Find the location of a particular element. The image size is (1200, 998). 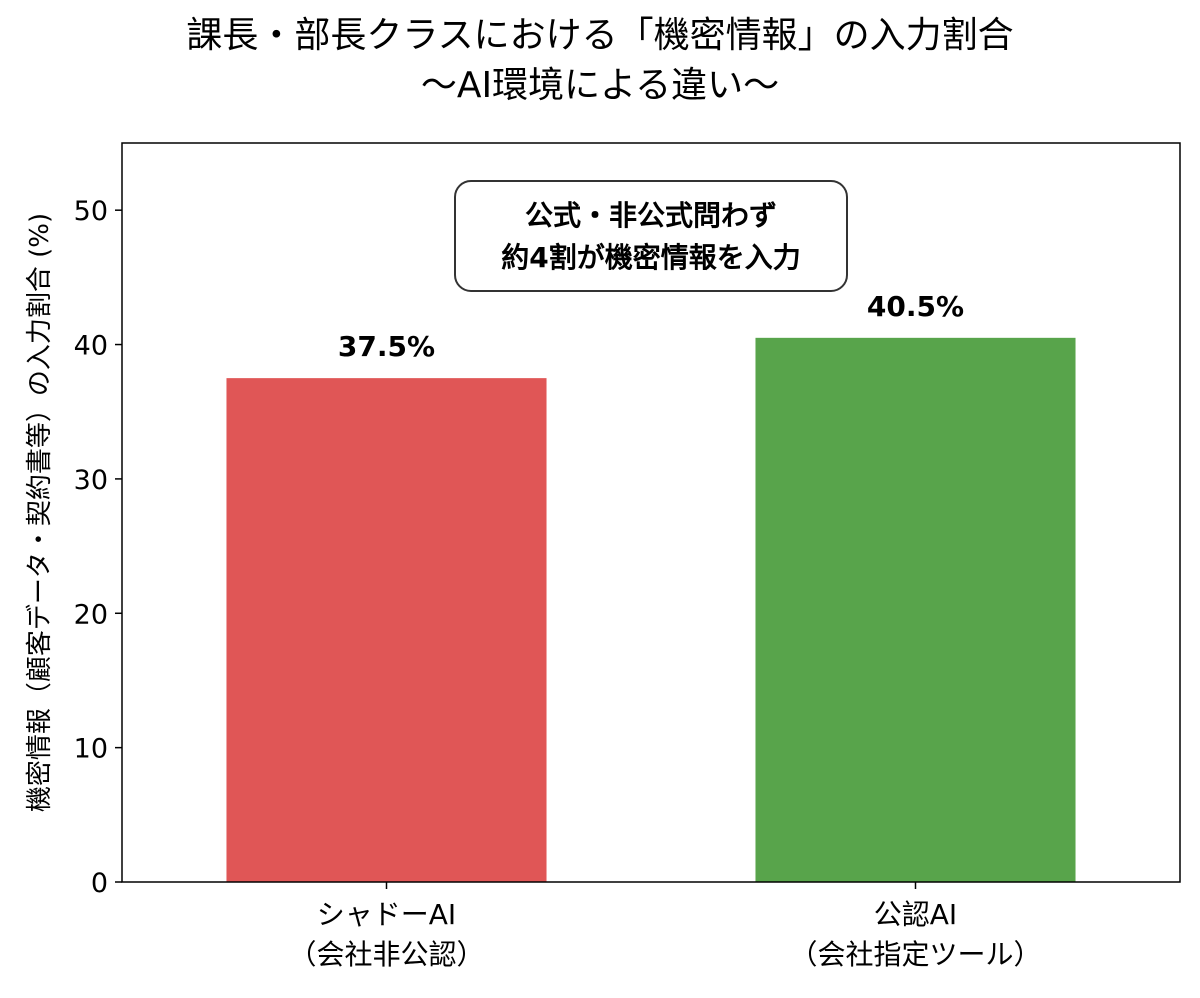

bar-value-label: 40.5% is located at coordinates (915, 306).